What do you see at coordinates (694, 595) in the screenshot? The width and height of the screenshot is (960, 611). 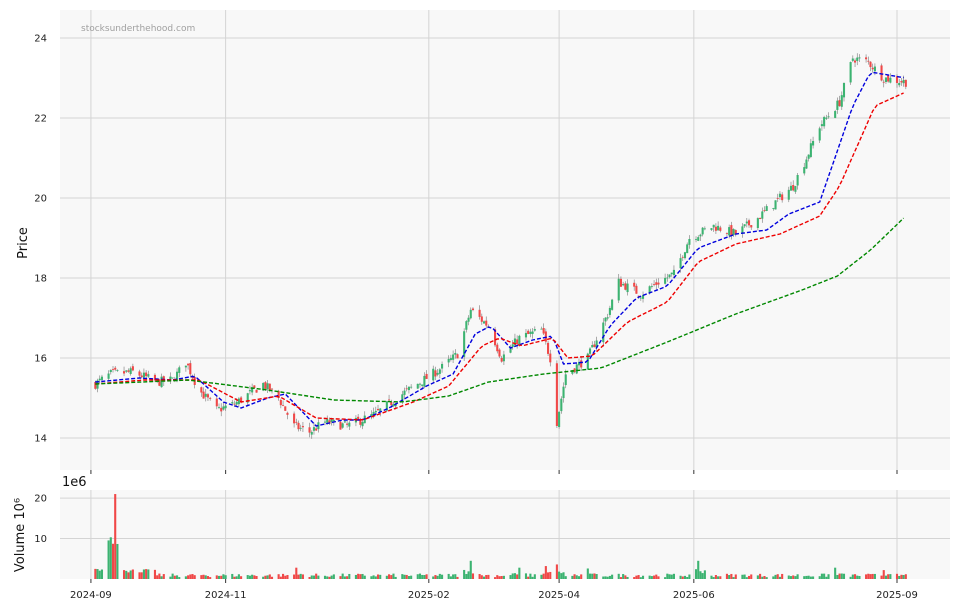 I see `x-tick-label: 2025-06` at bounding box center [694, 595].